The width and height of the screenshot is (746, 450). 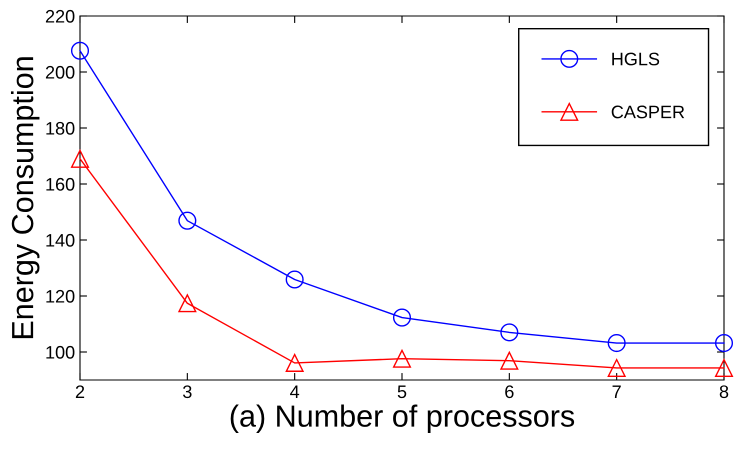 I want to click on x-tick-label: 2, so click(x=80, y=391).